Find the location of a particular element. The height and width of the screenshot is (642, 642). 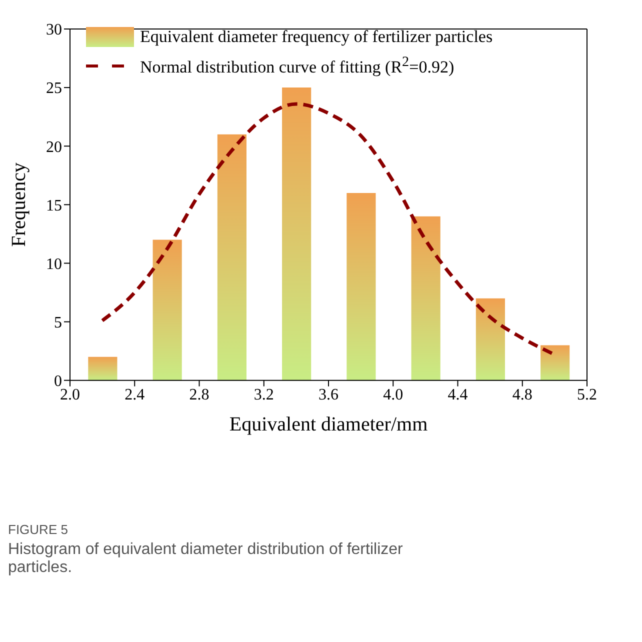

x-tick-label: 4.4 is located at coordinates (458, 395).